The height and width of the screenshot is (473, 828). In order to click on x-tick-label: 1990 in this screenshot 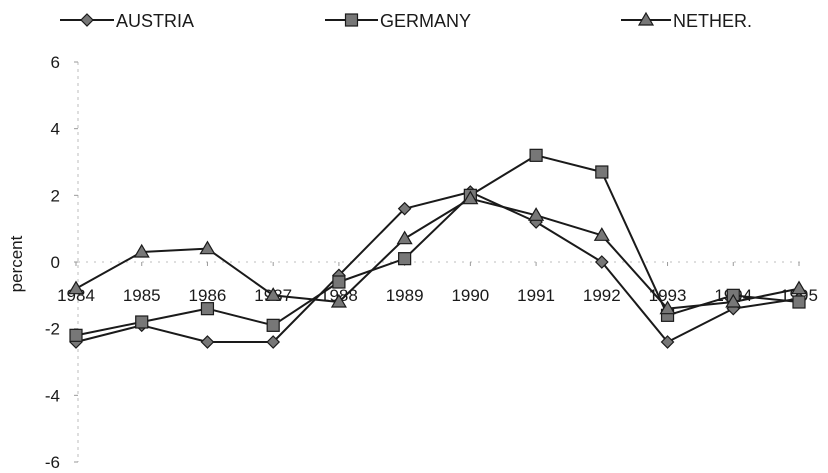, I will do `click(470, 295)`.